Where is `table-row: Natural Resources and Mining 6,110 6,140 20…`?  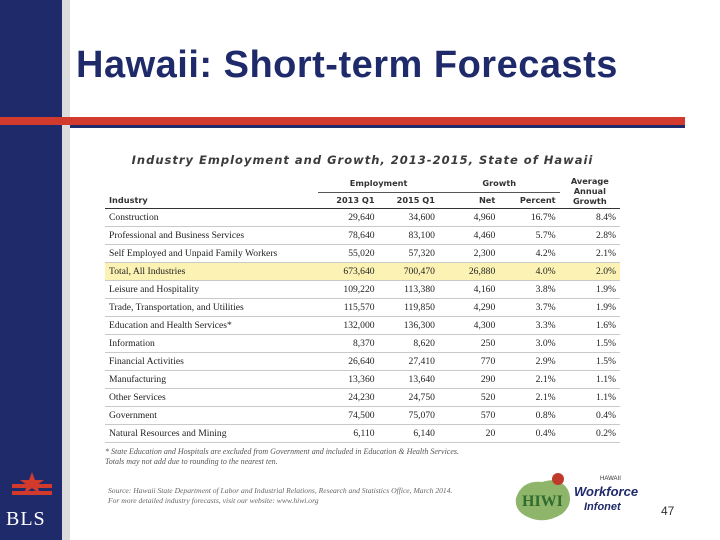 table-row: Natural Resources and Mining 6,110 6,140 20… is located at coordinates (362, 433).